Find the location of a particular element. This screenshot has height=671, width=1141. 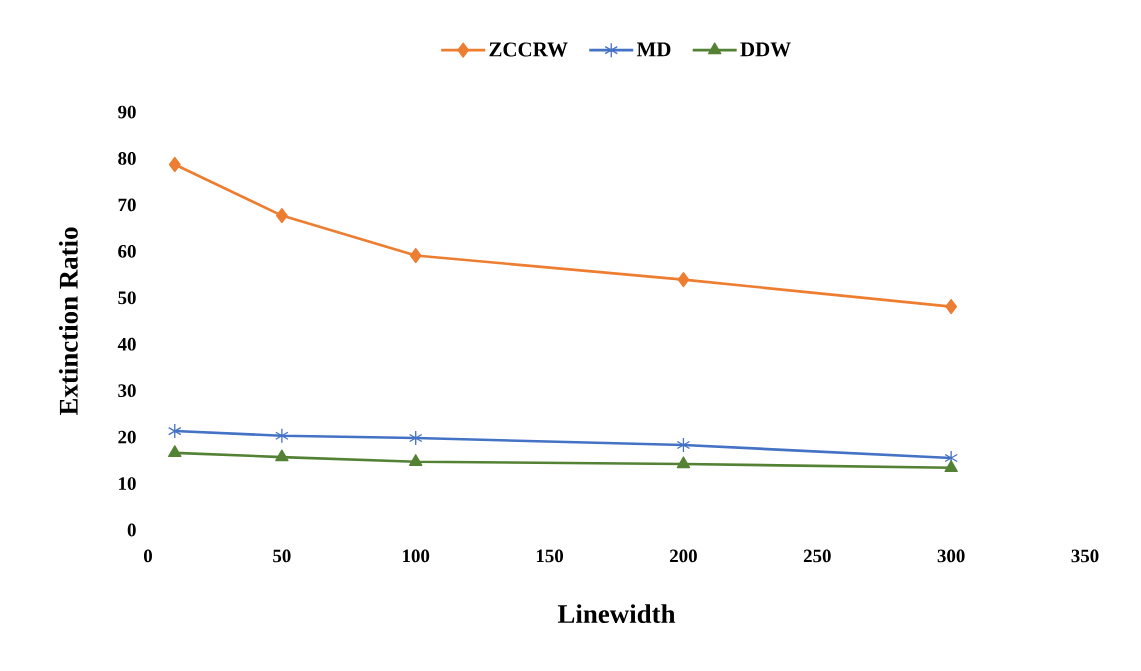

legend-label: MD is located at coordinates (653, 49).